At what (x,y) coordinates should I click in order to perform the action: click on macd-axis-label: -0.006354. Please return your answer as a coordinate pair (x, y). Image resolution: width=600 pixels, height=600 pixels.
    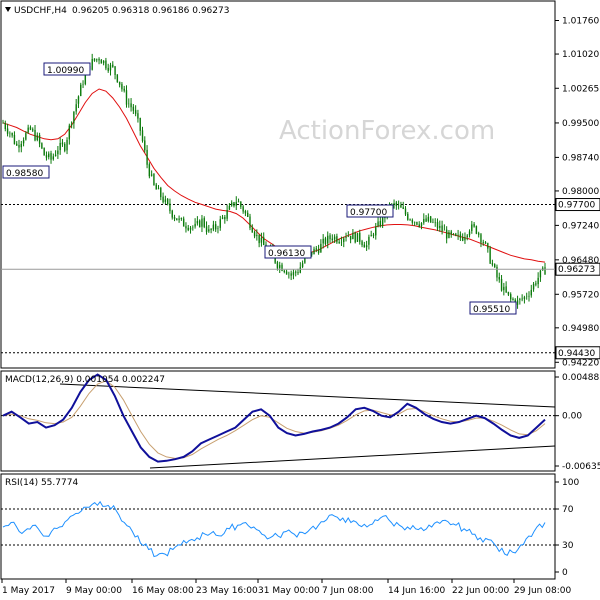
    Looking at the image, I should click on (581, 467).